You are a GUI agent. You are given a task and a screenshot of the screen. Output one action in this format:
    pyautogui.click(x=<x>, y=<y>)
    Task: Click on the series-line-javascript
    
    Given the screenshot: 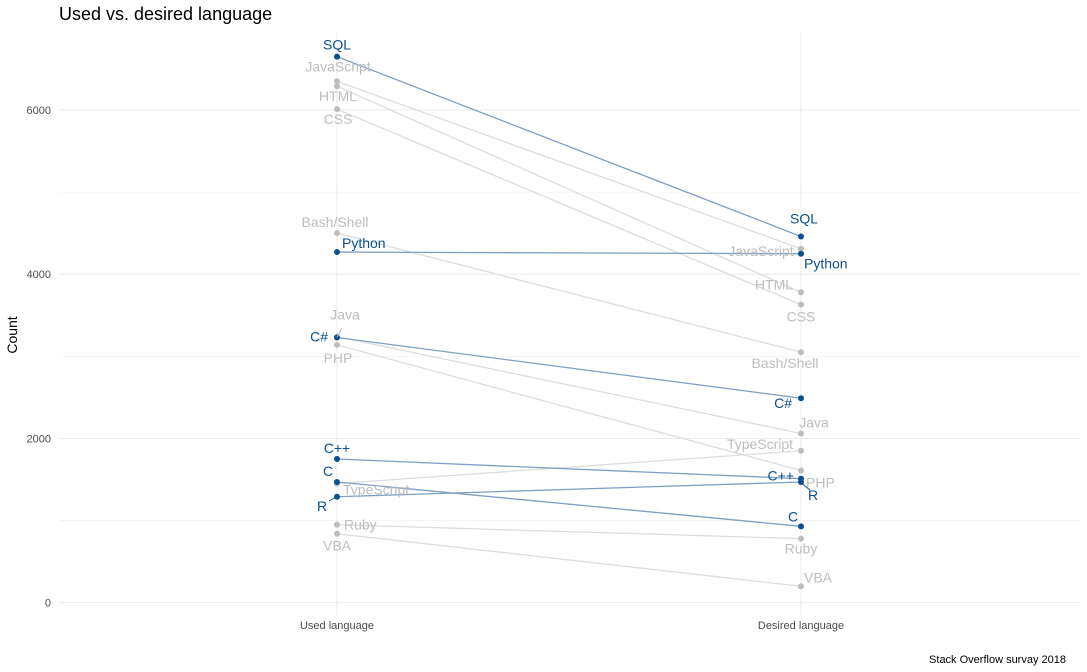 What is the action you would take?
    pyautogui.click(x=569, y=165)
    